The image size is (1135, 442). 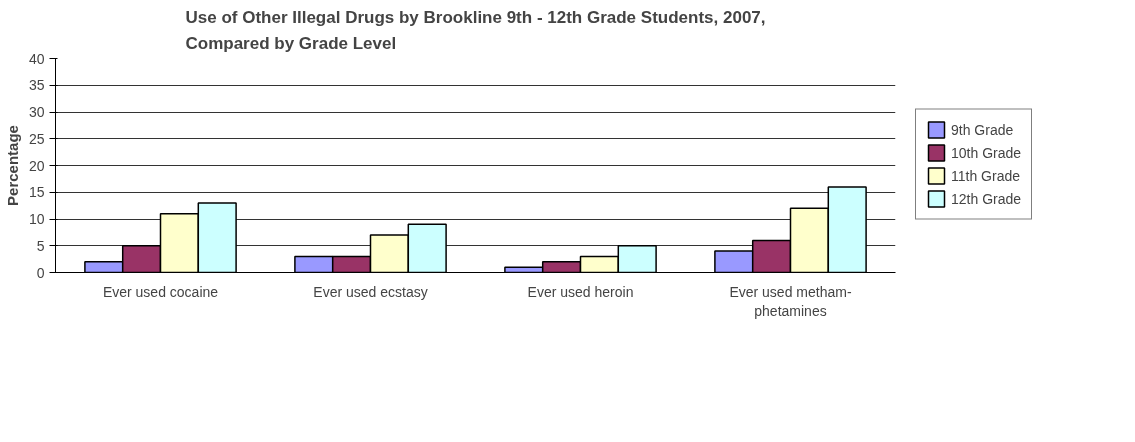 I want to click on x-tick-label: Ever used cocaine, so click(x=160, y=291).